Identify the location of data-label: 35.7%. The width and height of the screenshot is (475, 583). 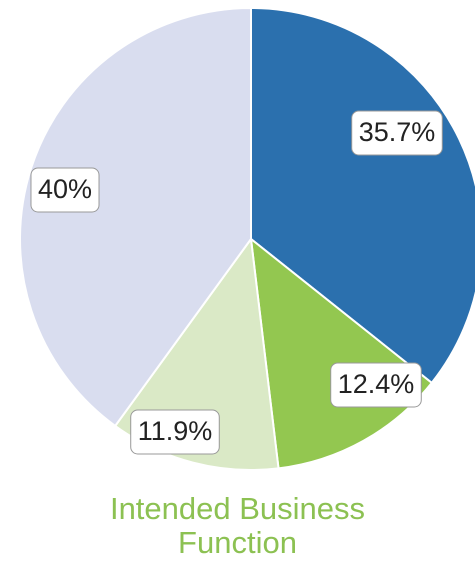
(397, 132).